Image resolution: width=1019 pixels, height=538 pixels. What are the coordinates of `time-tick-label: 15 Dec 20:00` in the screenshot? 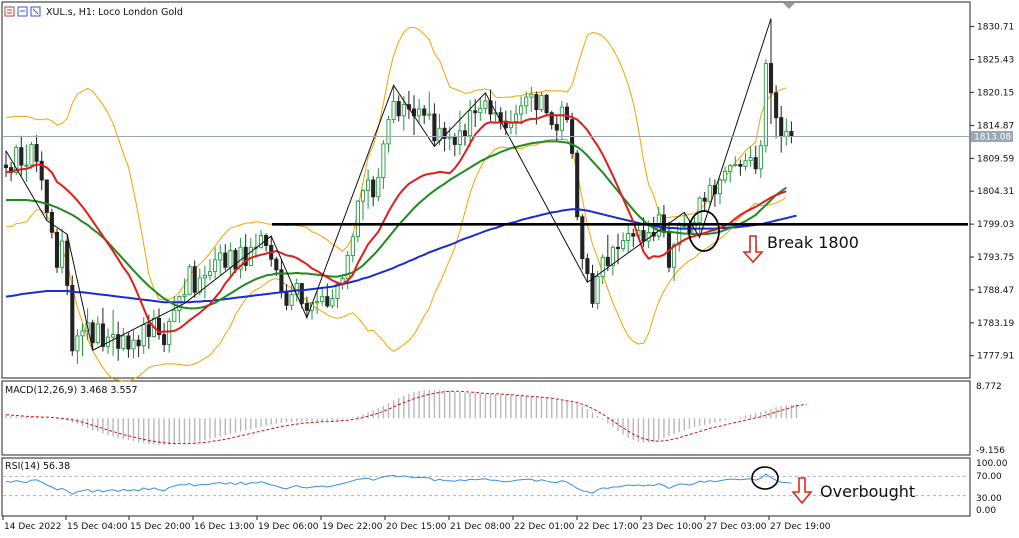 It's located at (160, 527).